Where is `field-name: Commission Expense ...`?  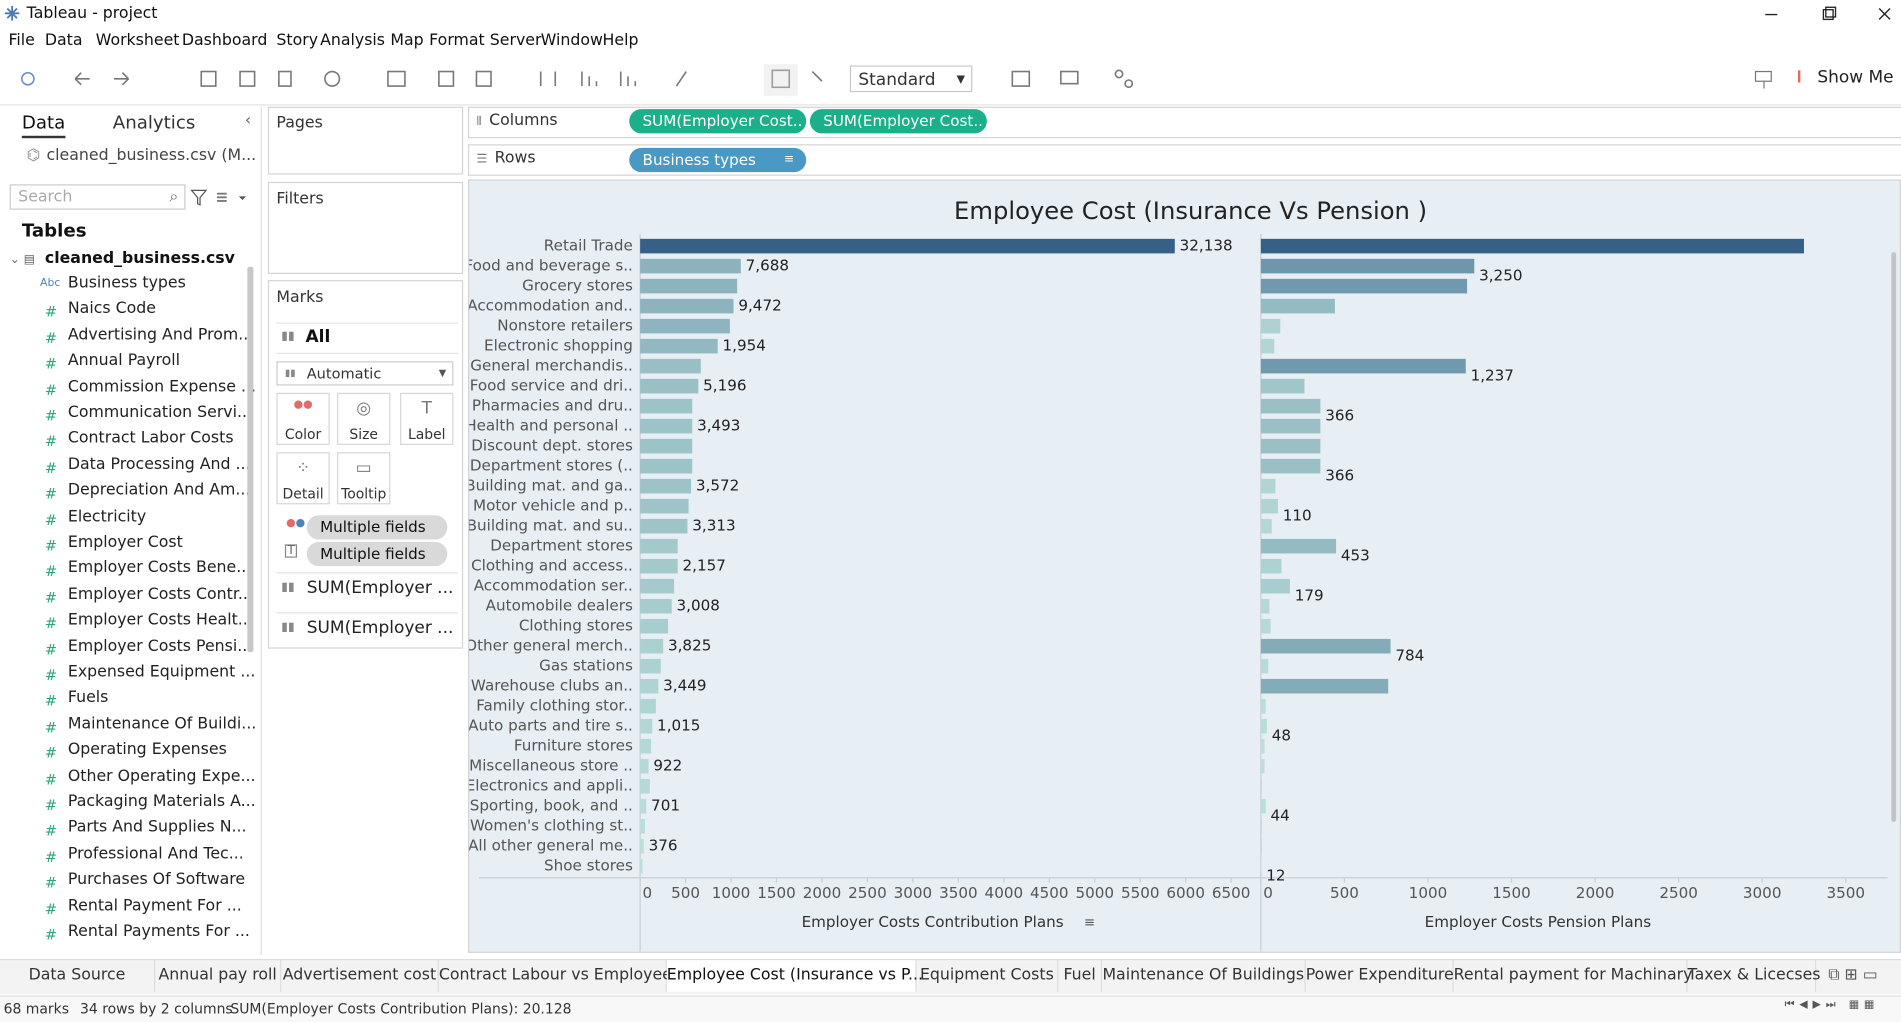 field-name: Commission Expense ... is located at coordinates (161, 386).